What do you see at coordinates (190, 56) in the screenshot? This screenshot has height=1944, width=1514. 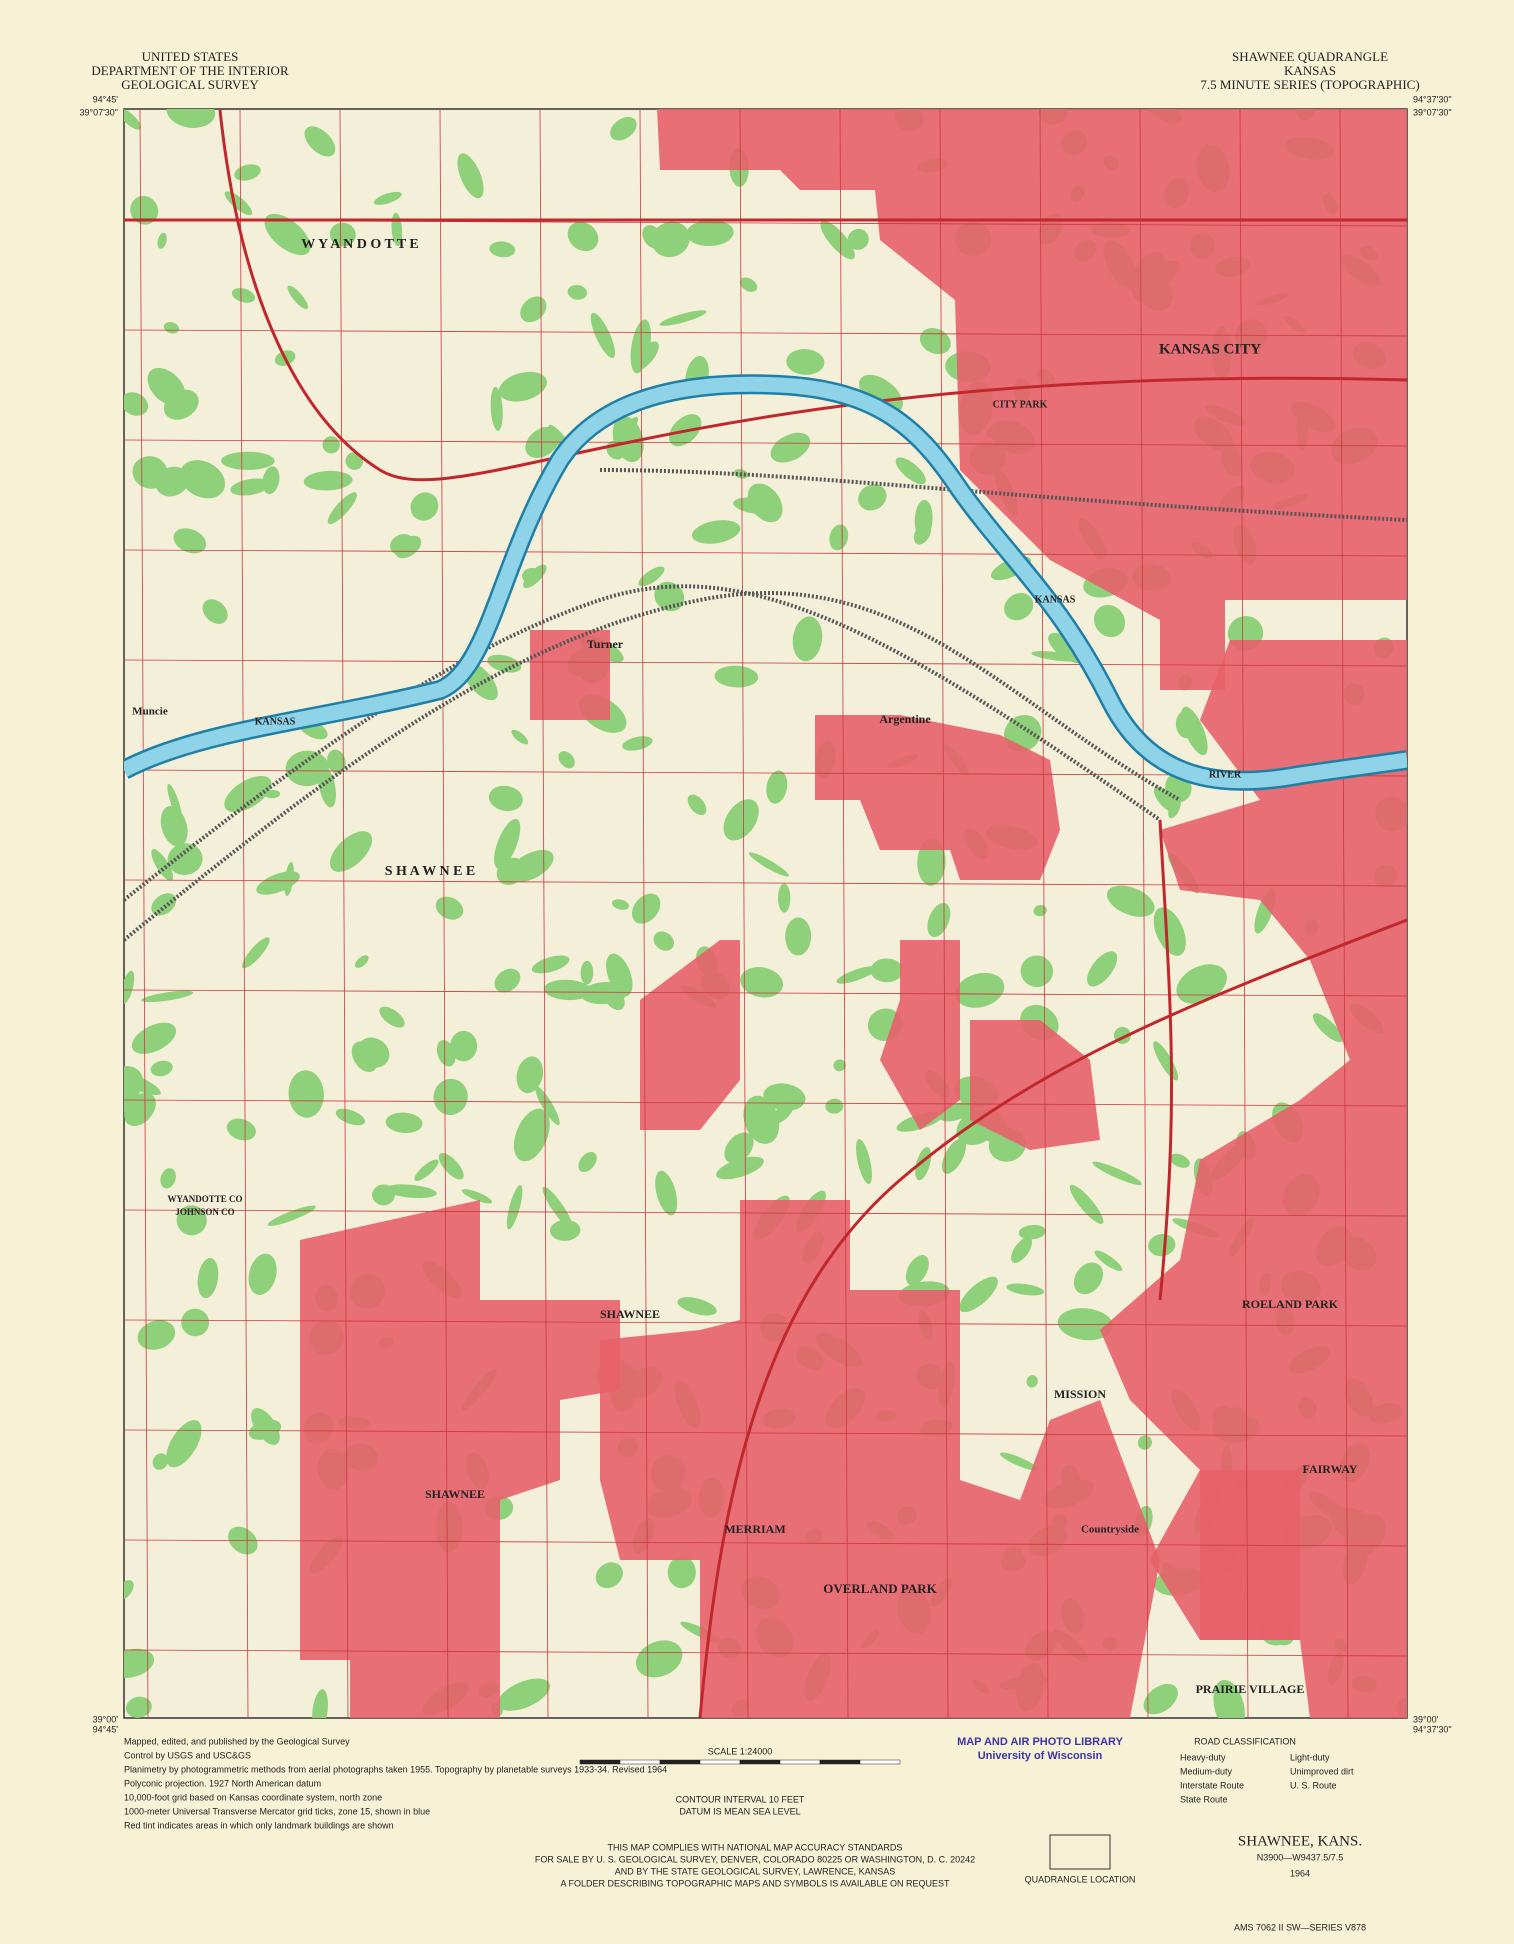 I see `header-left: UNITED STATES` at bounding box center [190, 56].